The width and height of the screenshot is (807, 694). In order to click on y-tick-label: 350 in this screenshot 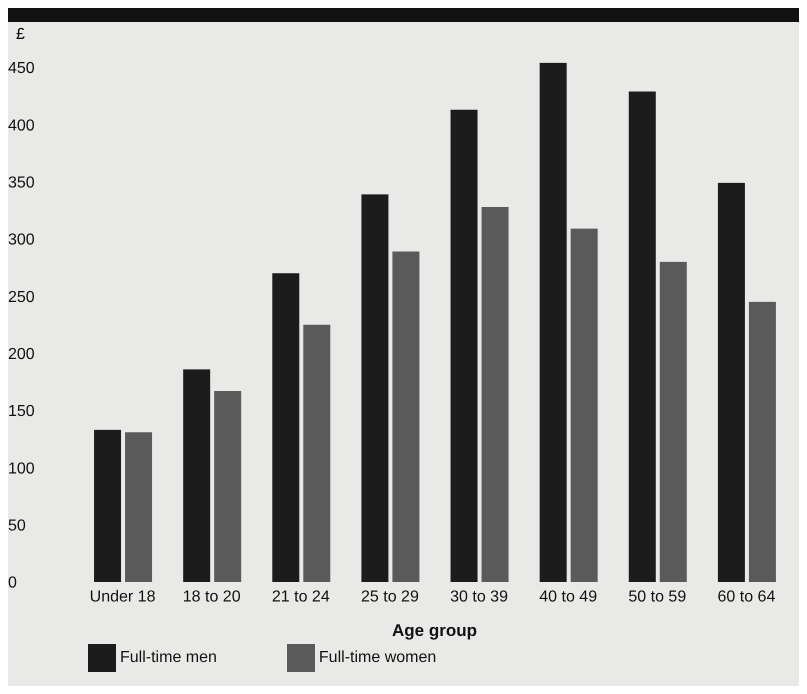, I will do `click(21, 183)`.